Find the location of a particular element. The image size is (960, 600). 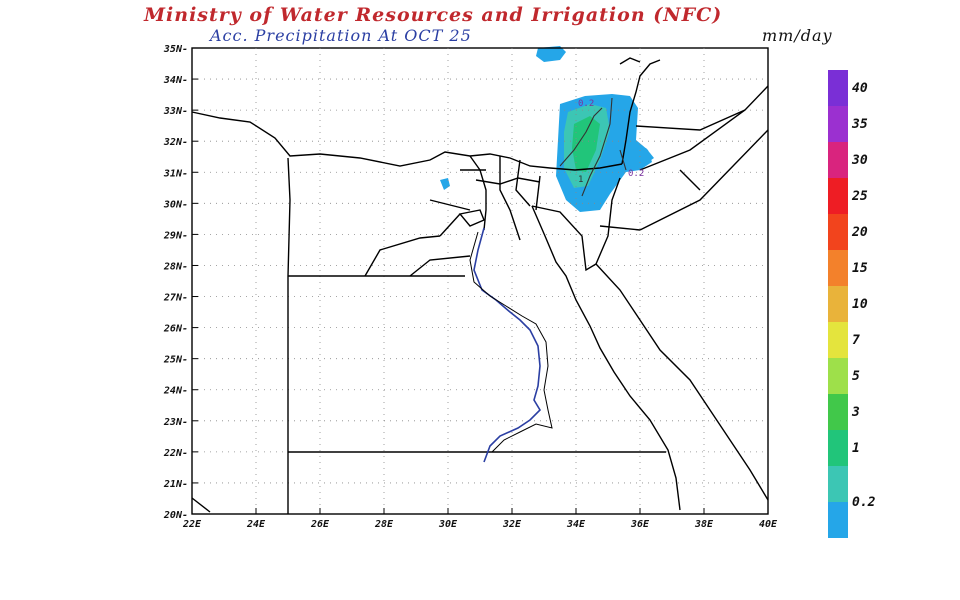

lat-tick-label: 35N- is located at coordinates (175, 49).